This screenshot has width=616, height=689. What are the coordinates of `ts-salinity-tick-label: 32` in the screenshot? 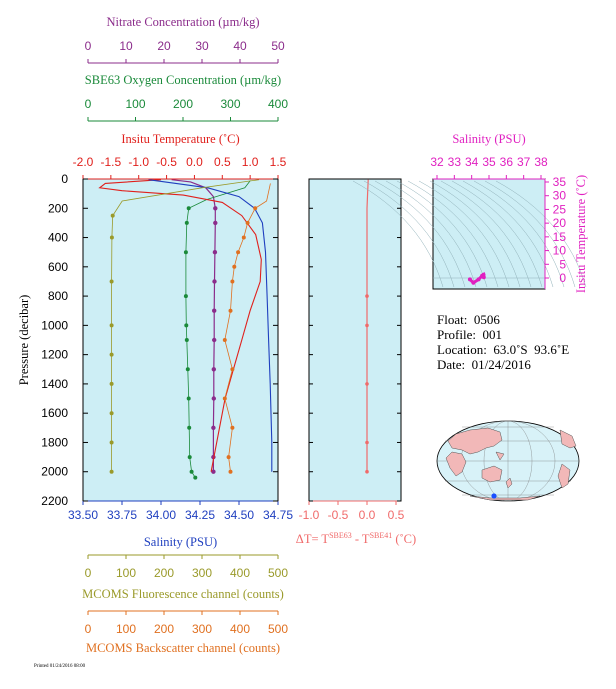 It's located at (437, 162).